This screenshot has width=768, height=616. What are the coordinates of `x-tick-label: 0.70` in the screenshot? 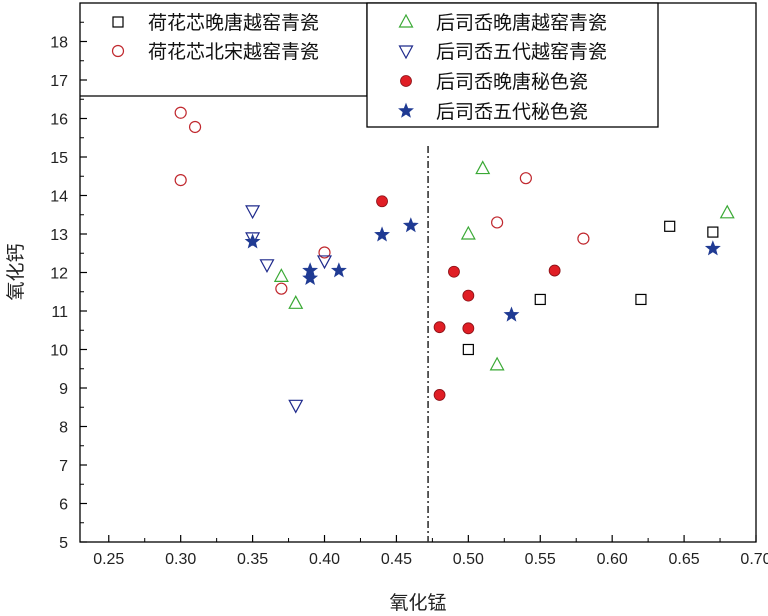 It's located at (754, 559).